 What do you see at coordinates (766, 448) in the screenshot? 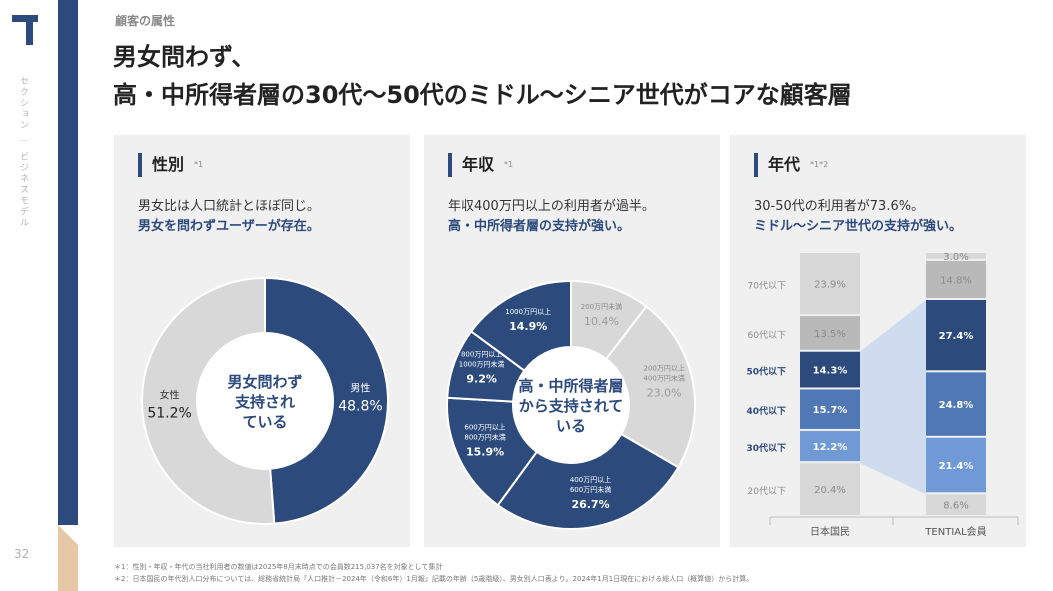
I see `age-group-label: 30代以下` at bounding box center [766, 448].